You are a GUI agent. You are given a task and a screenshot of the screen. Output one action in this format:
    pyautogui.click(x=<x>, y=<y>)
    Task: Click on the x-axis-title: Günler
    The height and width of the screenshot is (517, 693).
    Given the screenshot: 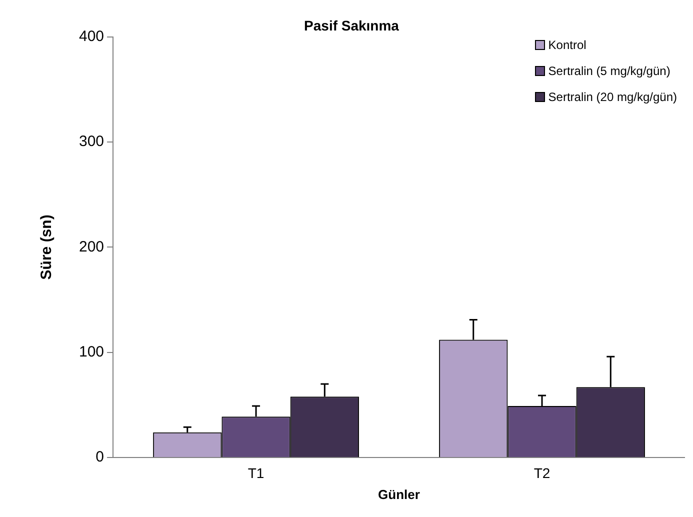 What is the action you would take?
    pyautogui.click(x=399, y=494)
    